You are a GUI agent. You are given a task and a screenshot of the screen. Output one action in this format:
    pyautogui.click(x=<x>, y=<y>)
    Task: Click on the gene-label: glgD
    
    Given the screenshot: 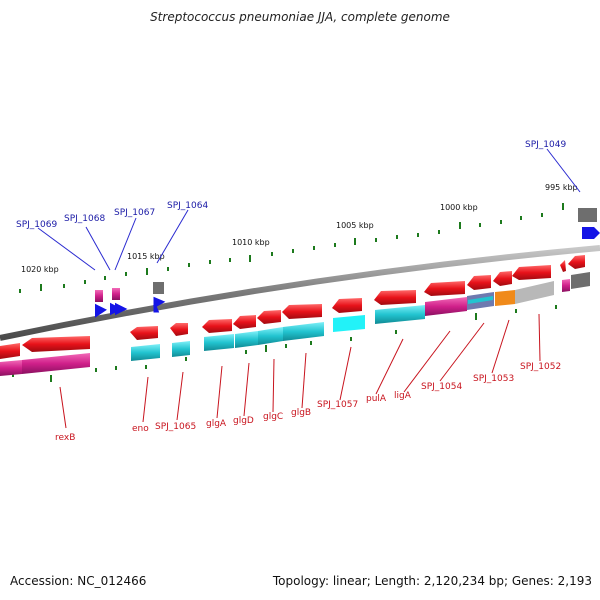 What is the action you would take?
    pyautogui.click(x=243, y=421)
    